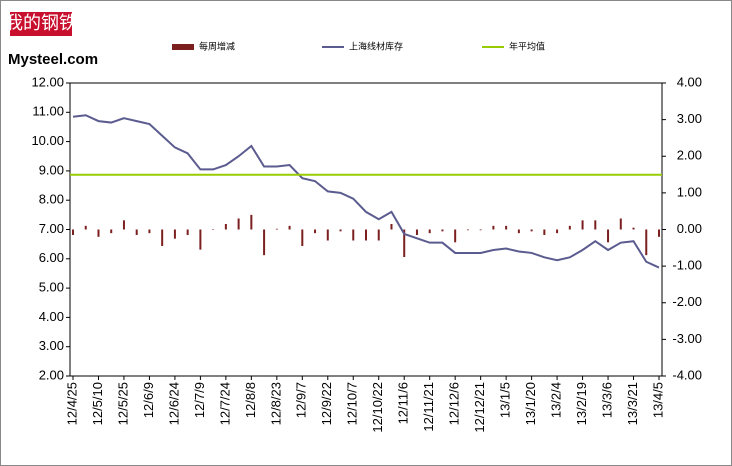 The width and height of the screenshot is (732, 466). What do you see at coordinates (51, 287) in the screenshot?
I see `y-tick-label: 5.00` at bounding box center [51, 287].